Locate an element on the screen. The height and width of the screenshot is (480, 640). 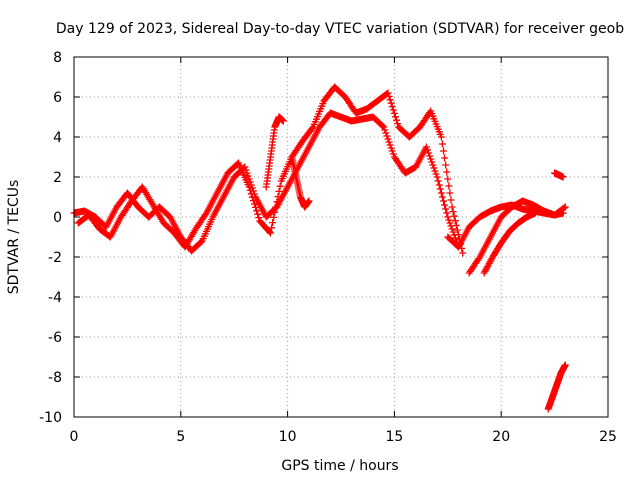
x-tick-label: 5 is located at coordinates (180, 437).